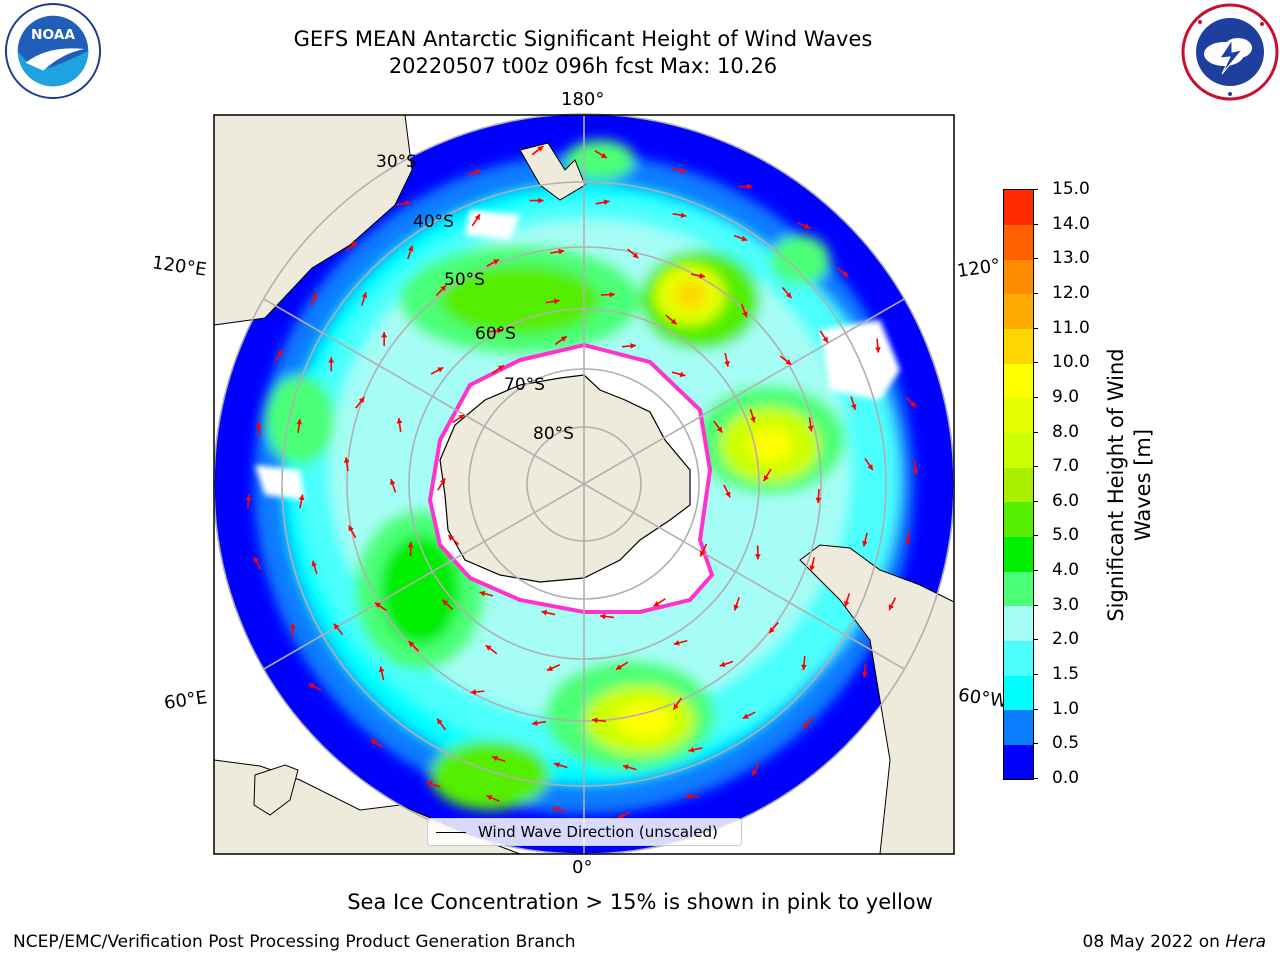  What do you see at coordinates (1066, 466) in the screenshot?
I see `colorbar-tick-label: 7.0` at bounding box center [1066, 466].